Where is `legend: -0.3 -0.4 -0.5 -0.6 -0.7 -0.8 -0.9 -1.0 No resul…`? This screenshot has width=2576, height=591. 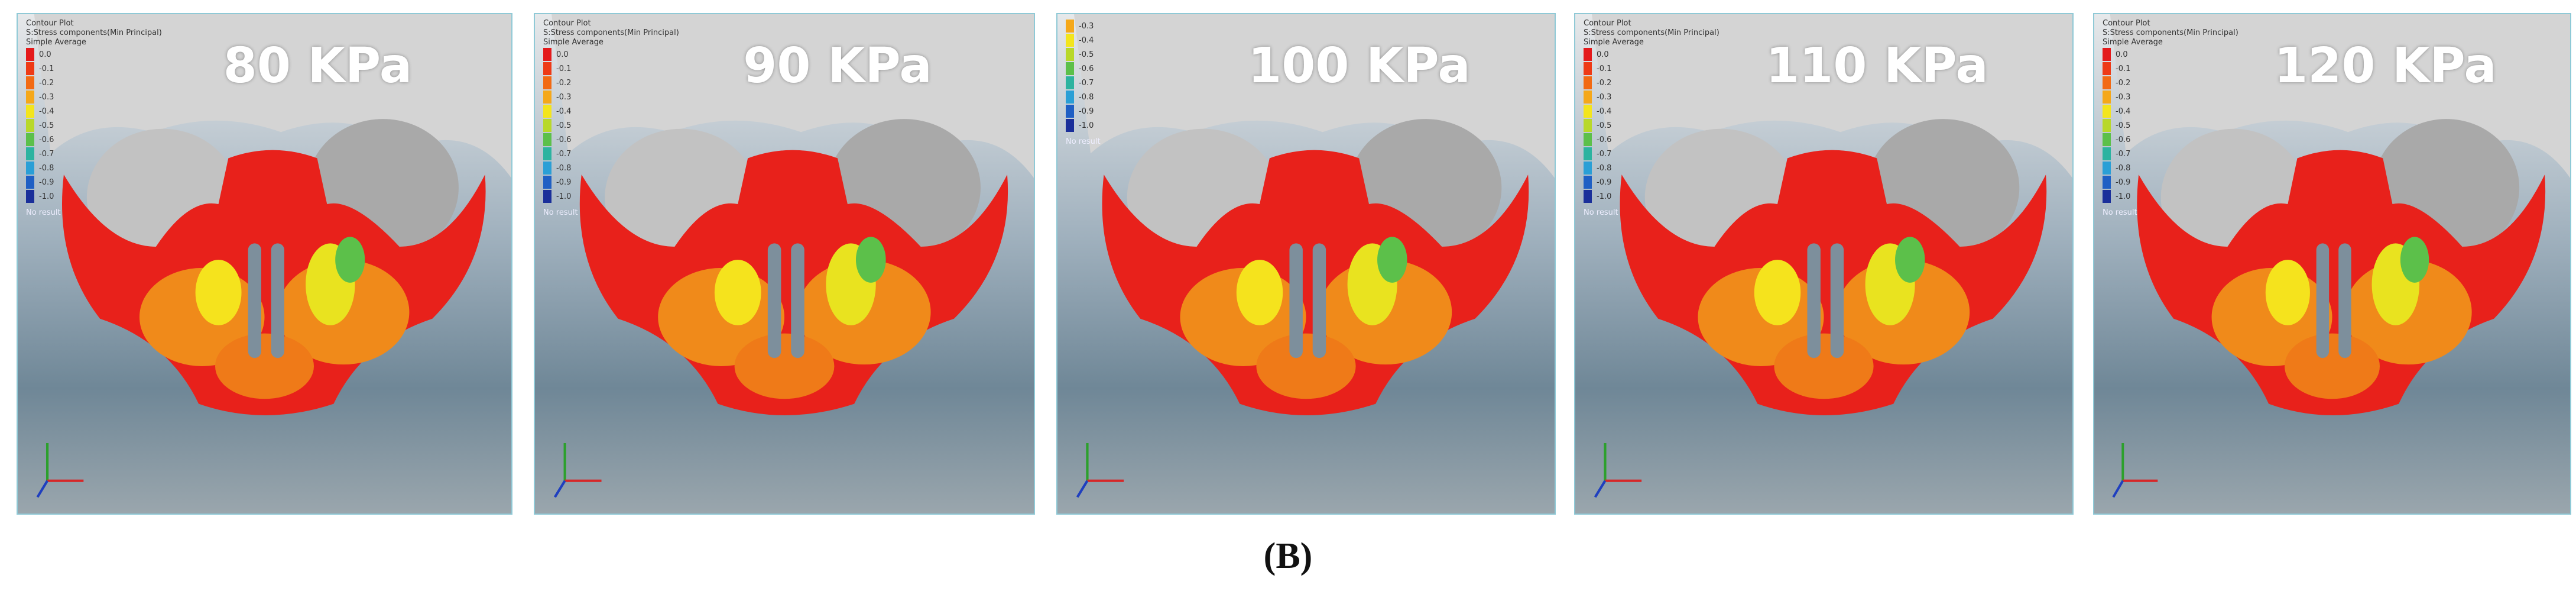 legend: -0.3 -0.4 -0.5 -0.6 -0.7 -0.8 -0.9 -1.0 No resul… is located at coordinates (1083, 82).